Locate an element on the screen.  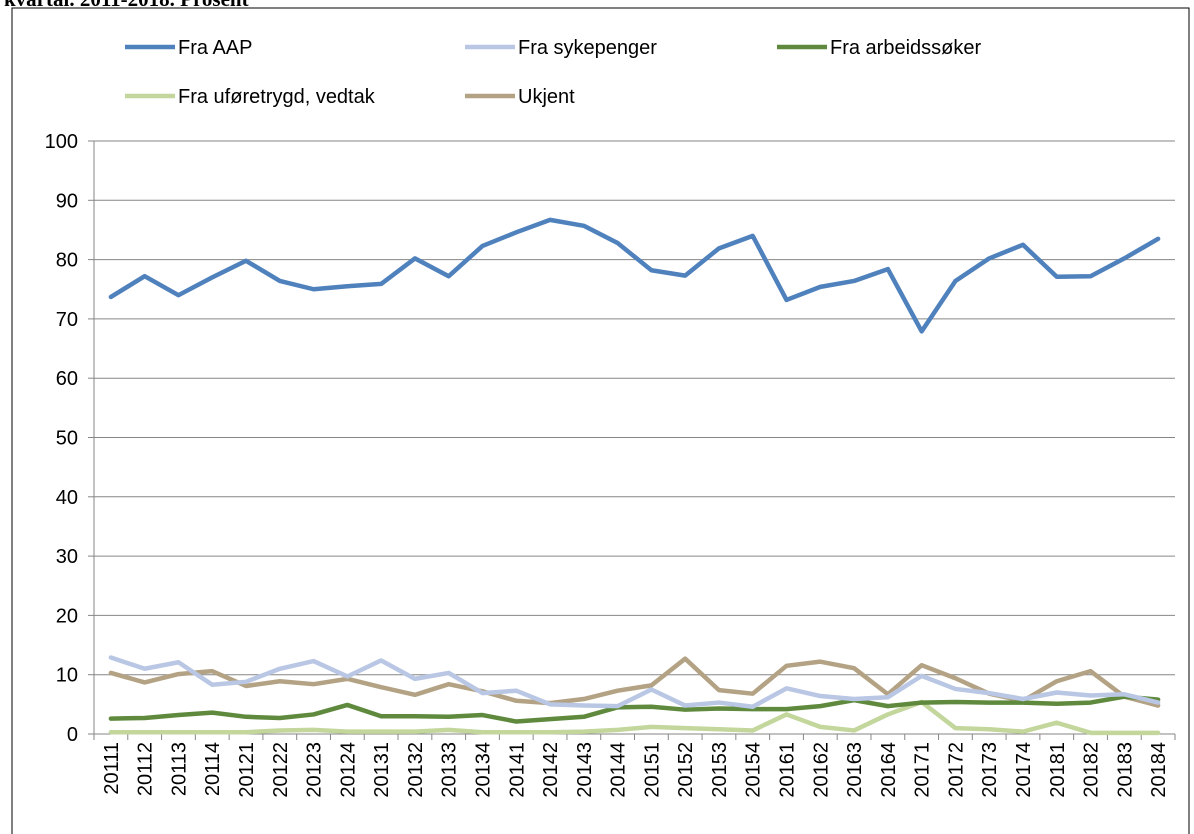
y-tick-label: 10 is located at coordinates (67, 676).